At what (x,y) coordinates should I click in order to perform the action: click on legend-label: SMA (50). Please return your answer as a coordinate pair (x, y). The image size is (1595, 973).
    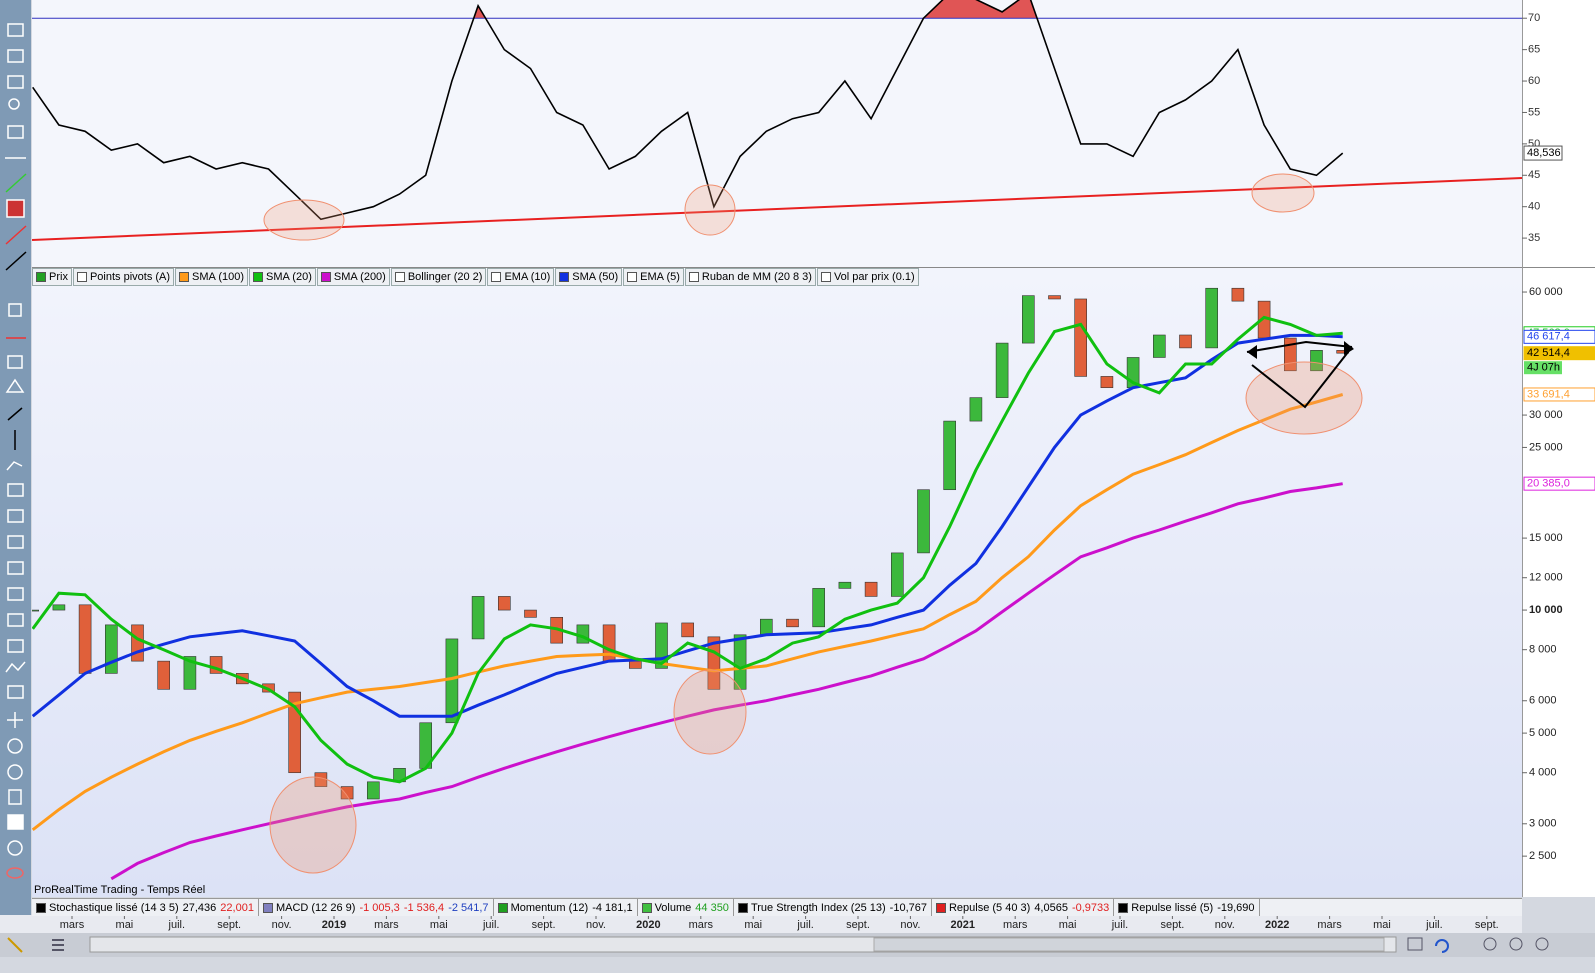
    Looking at the image, I should click on (595, 277).